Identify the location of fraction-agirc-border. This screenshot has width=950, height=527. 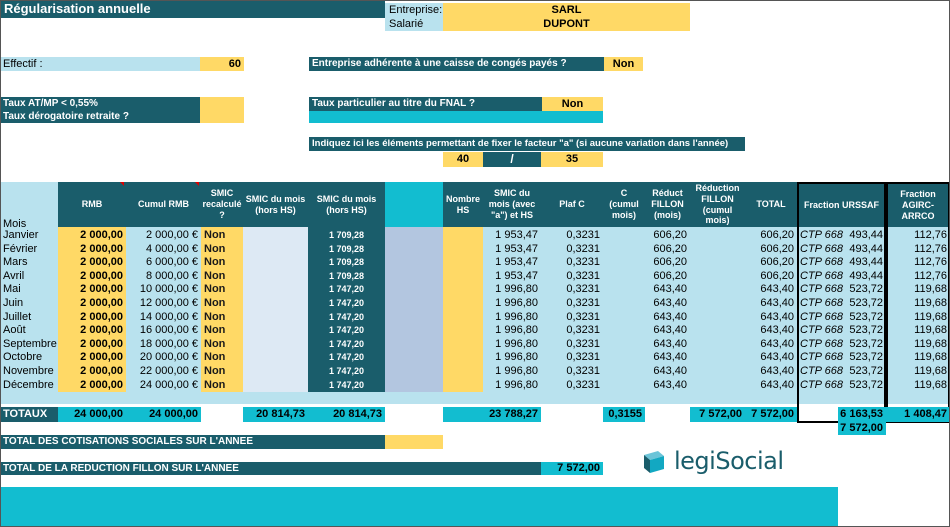
(918, 325).